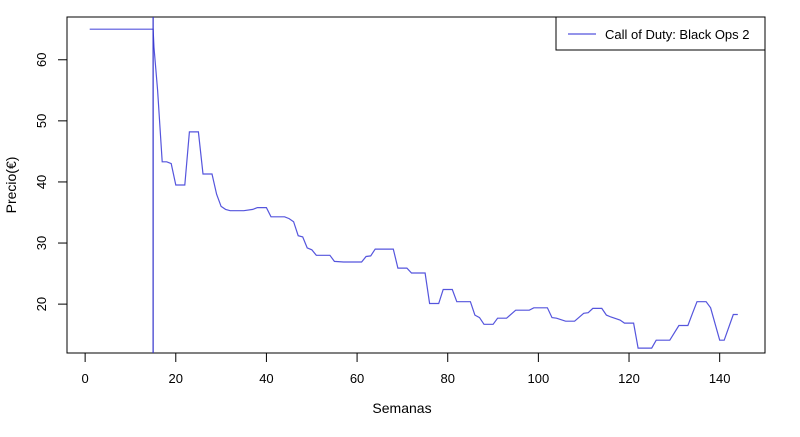 This screenshot has width=800, height=437. What do you see at coordinates (406, 369) in the screenshot?
I see `x-axis: 0 20 40 60 80 100 120 140` at bounding box center [406, 369].